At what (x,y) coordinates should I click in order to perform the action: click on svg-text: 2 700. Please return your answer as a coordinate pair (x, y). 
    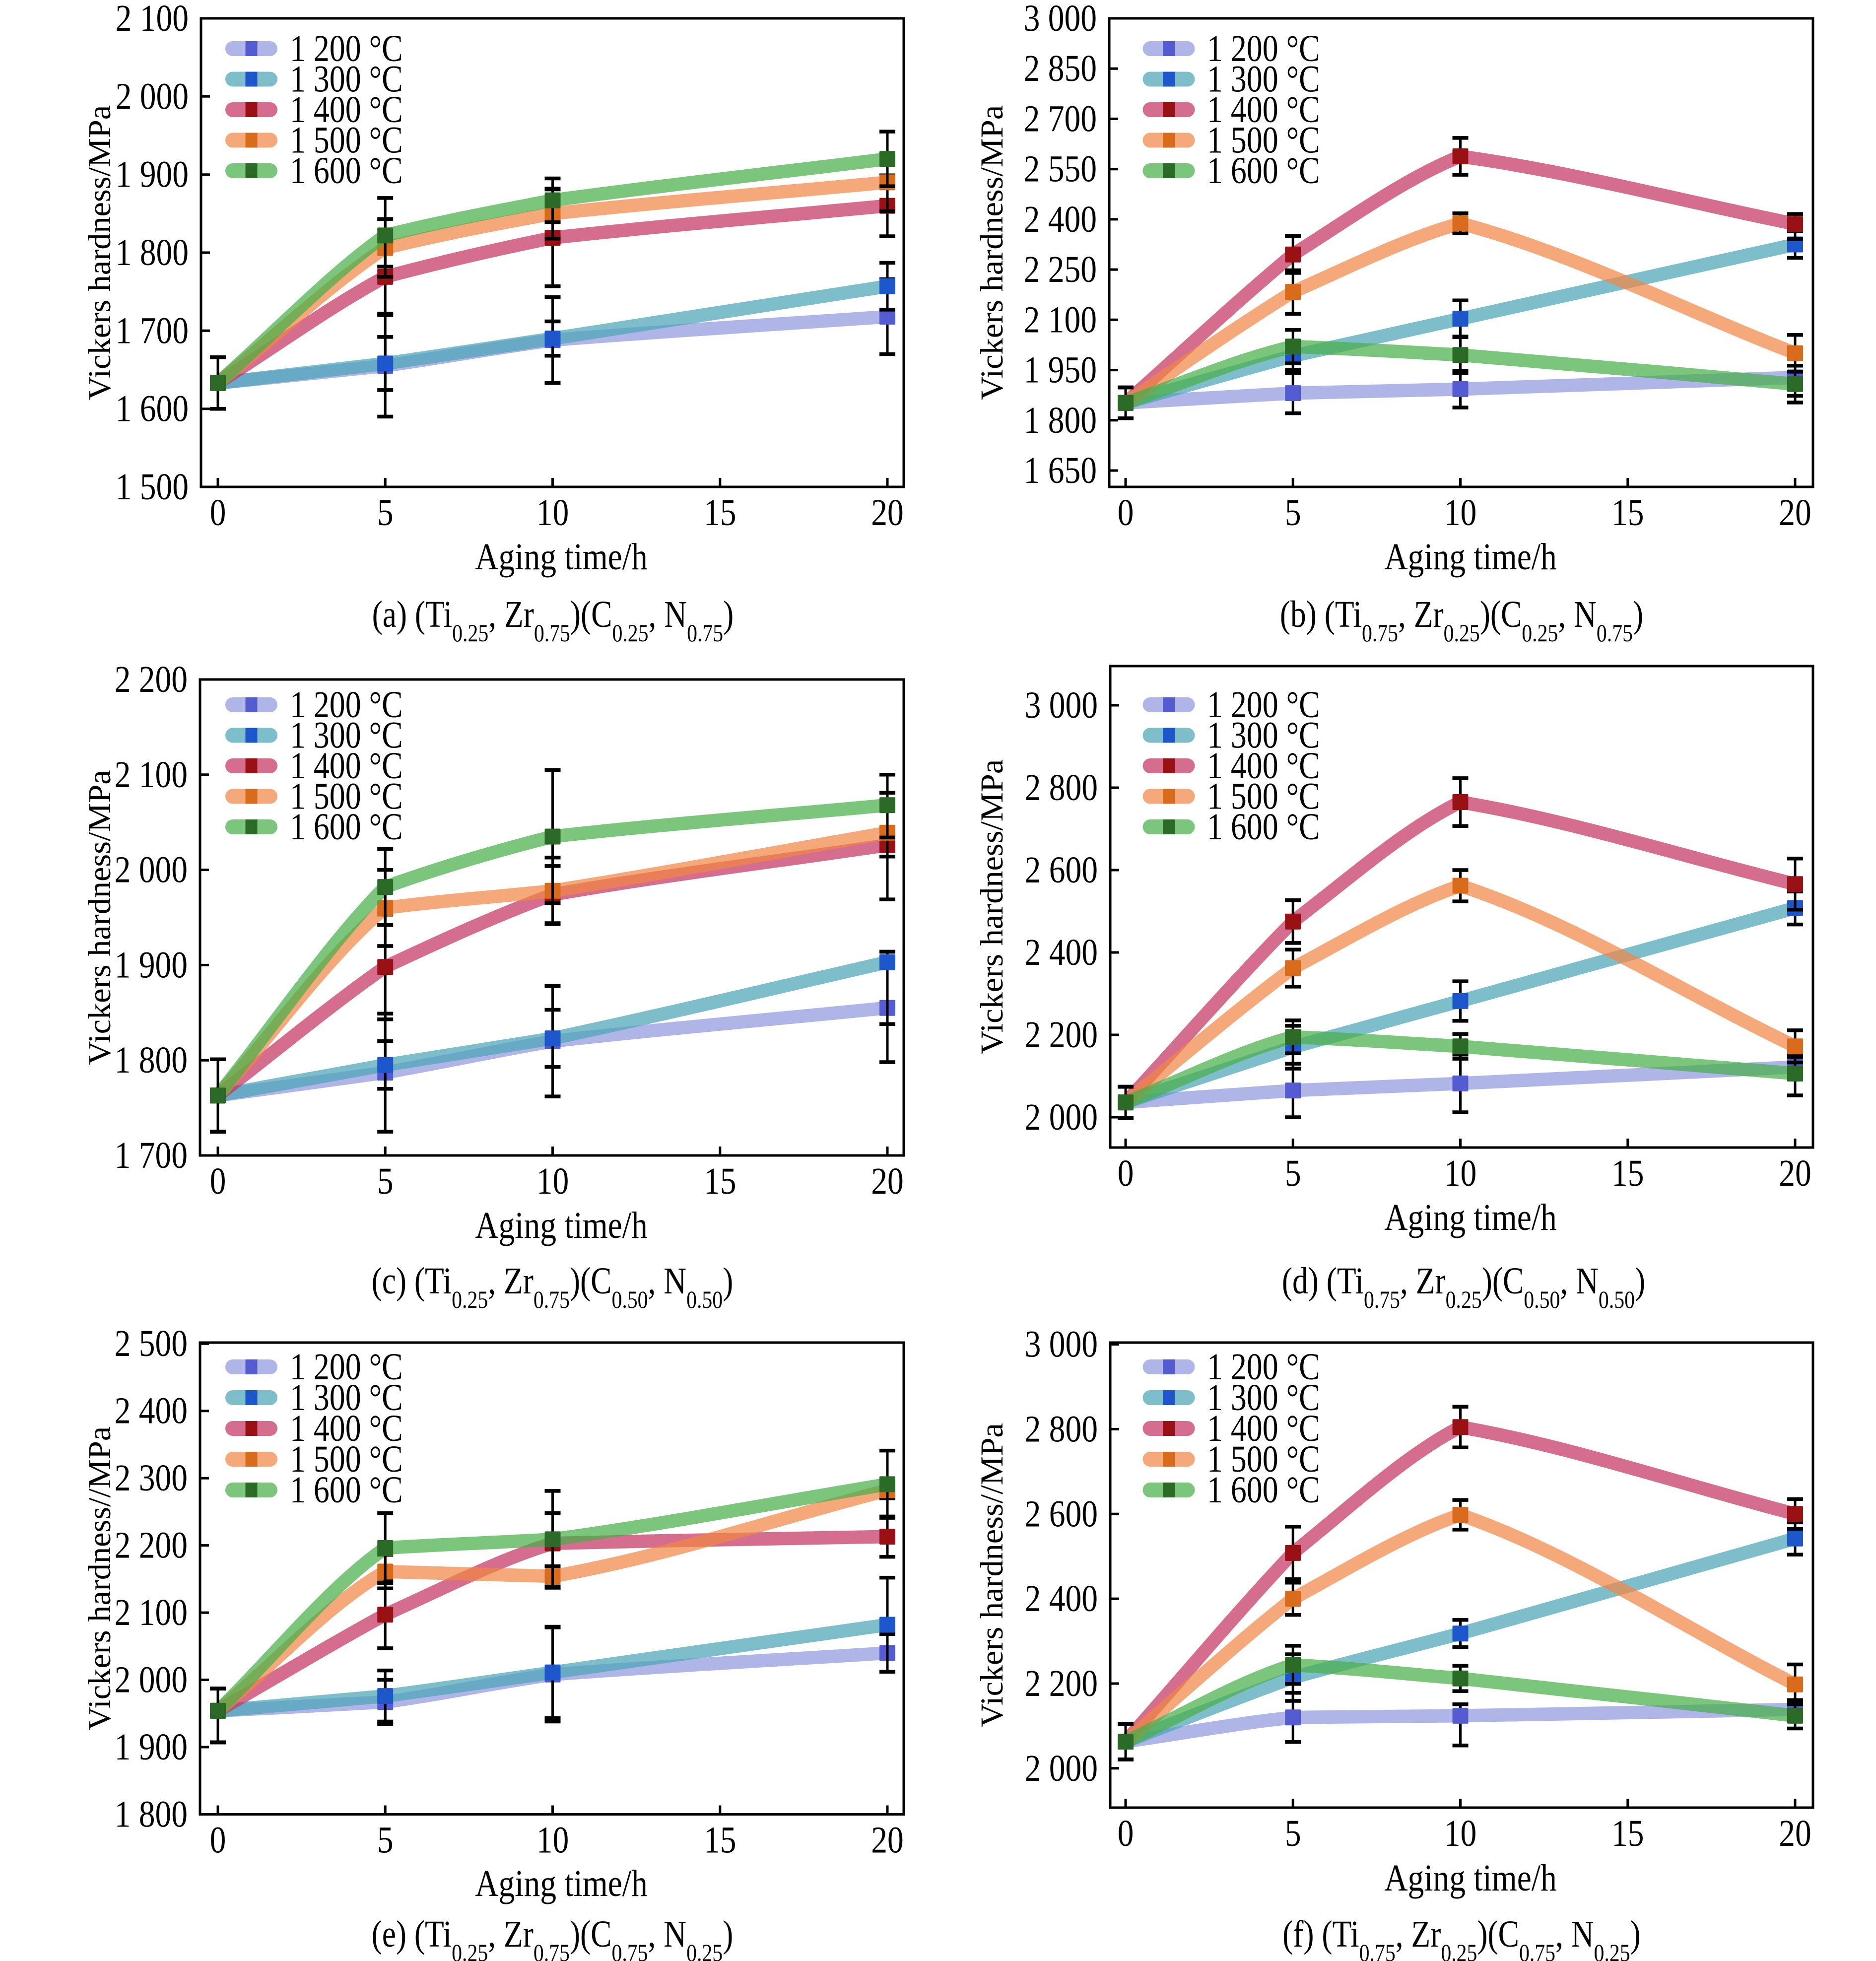
    Looking at the image, I should click on (1060, 119).